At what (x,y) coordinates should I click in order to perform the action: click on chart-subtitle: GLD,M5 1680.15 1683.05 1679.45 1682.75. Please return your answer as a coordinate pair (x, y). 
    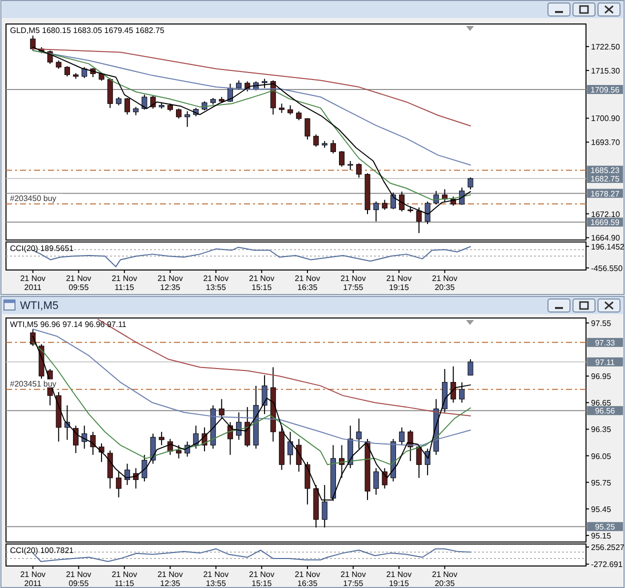
    Looking at the image, I should click on (87, 30).